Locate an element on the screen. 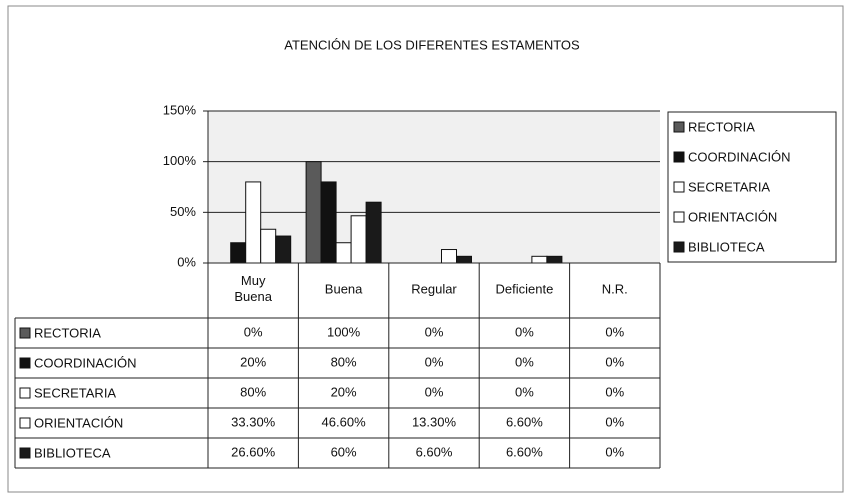 The image size is (851, 496). category-label: Regular is located at coordinates (434, 288).